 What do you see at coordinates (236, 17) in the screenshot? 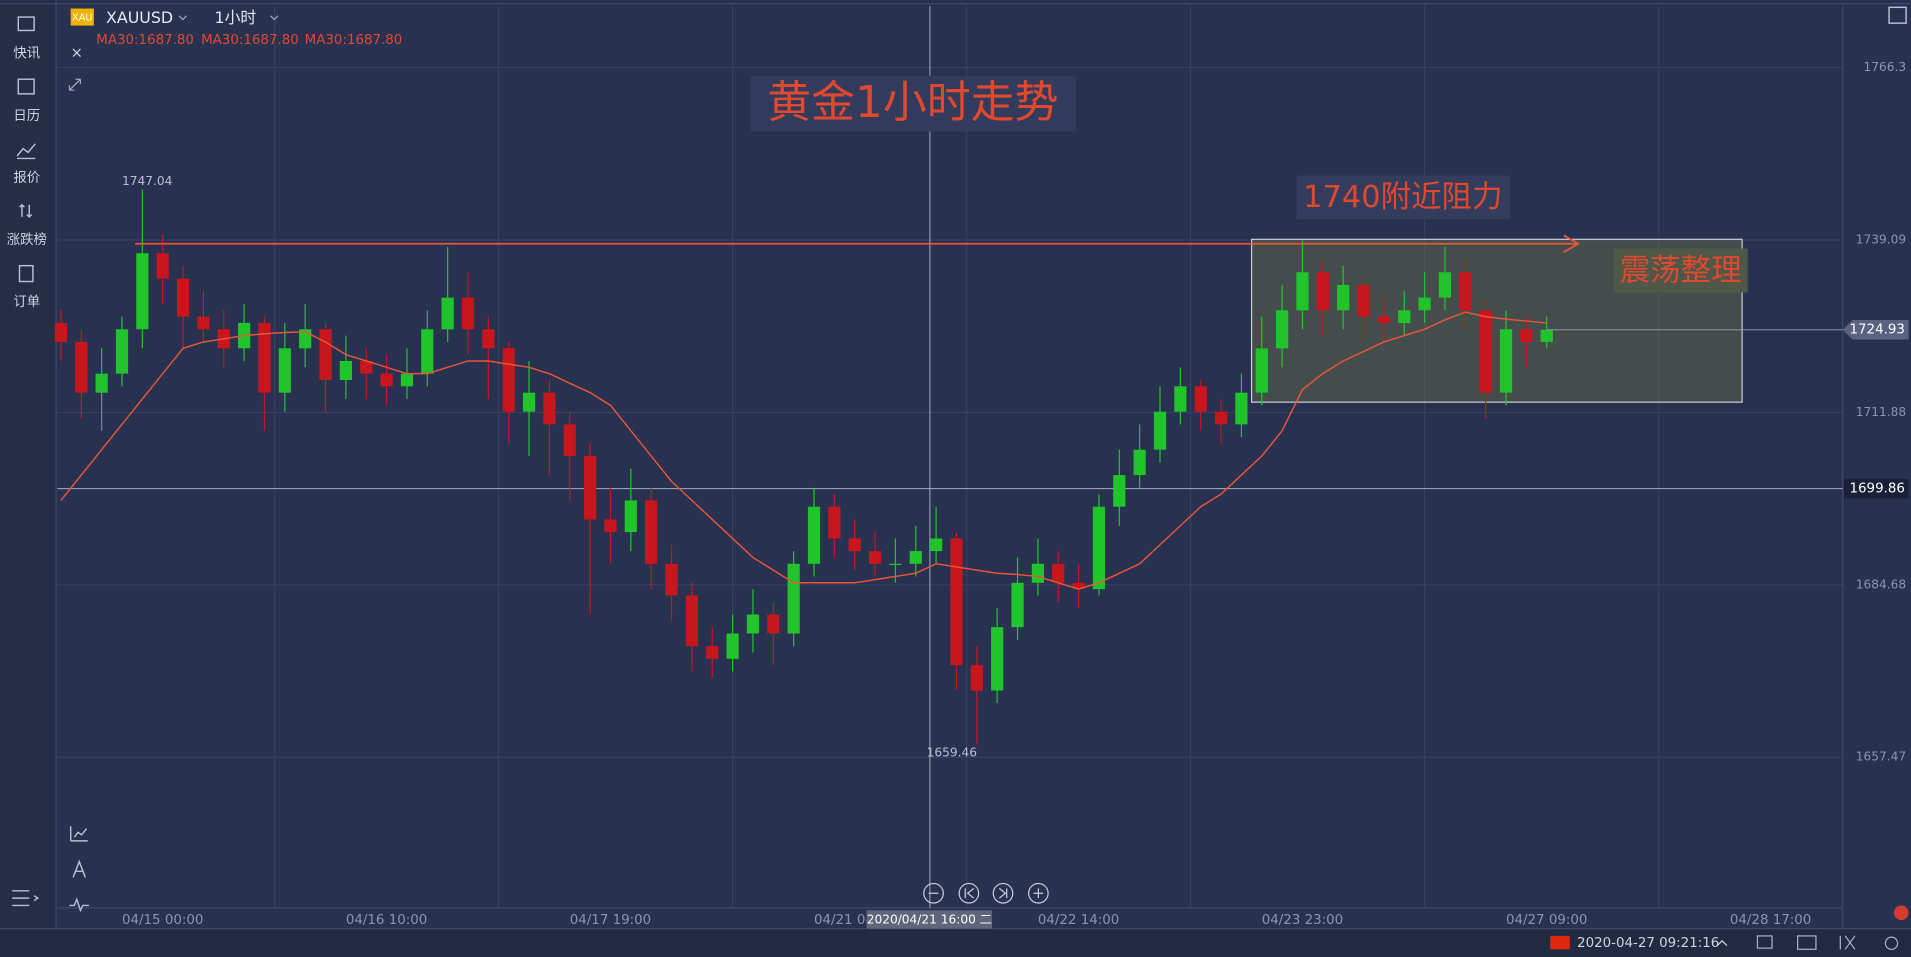
I see `interval: 1小时` at bounding box center [236, 17].